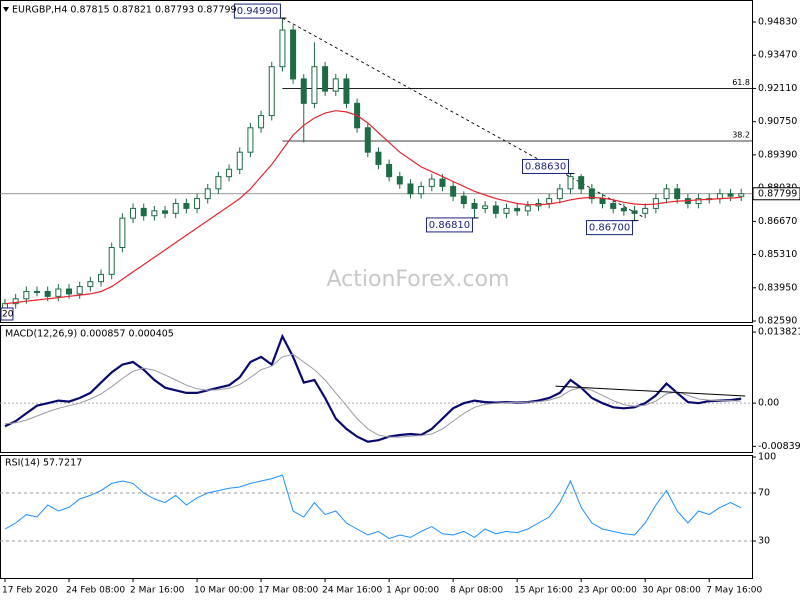  What do you see at coordinates (764, 493) in the screenshot?
I see `y-tick-label: 70` at bounding box center [764, 493].